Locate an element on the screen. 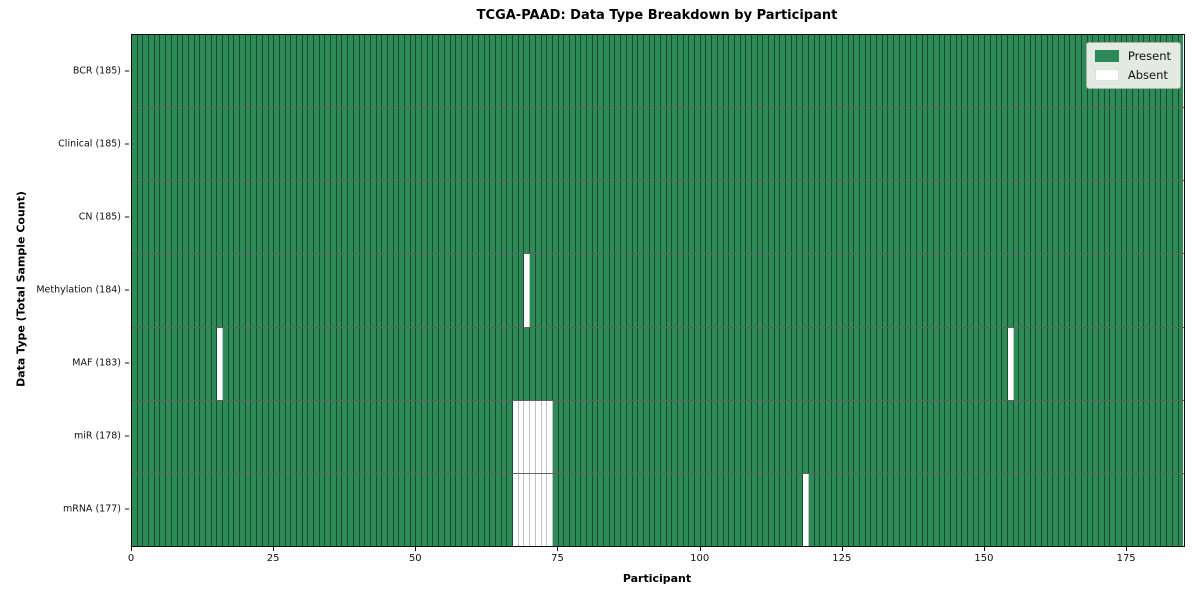 This screenshot has height=600, width=1200. x-axis-tick-label: 50 is located at coordinates (415, 558).